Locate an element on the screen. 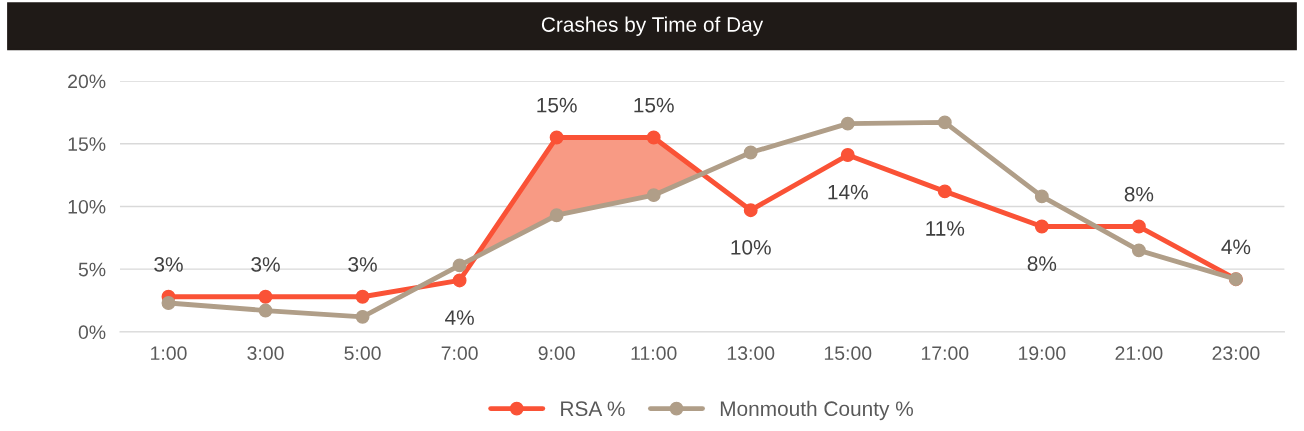 The width and height of the screenshot is (1304, 431). x-tick-label: 5:00 is located at coordinates (362, 353).